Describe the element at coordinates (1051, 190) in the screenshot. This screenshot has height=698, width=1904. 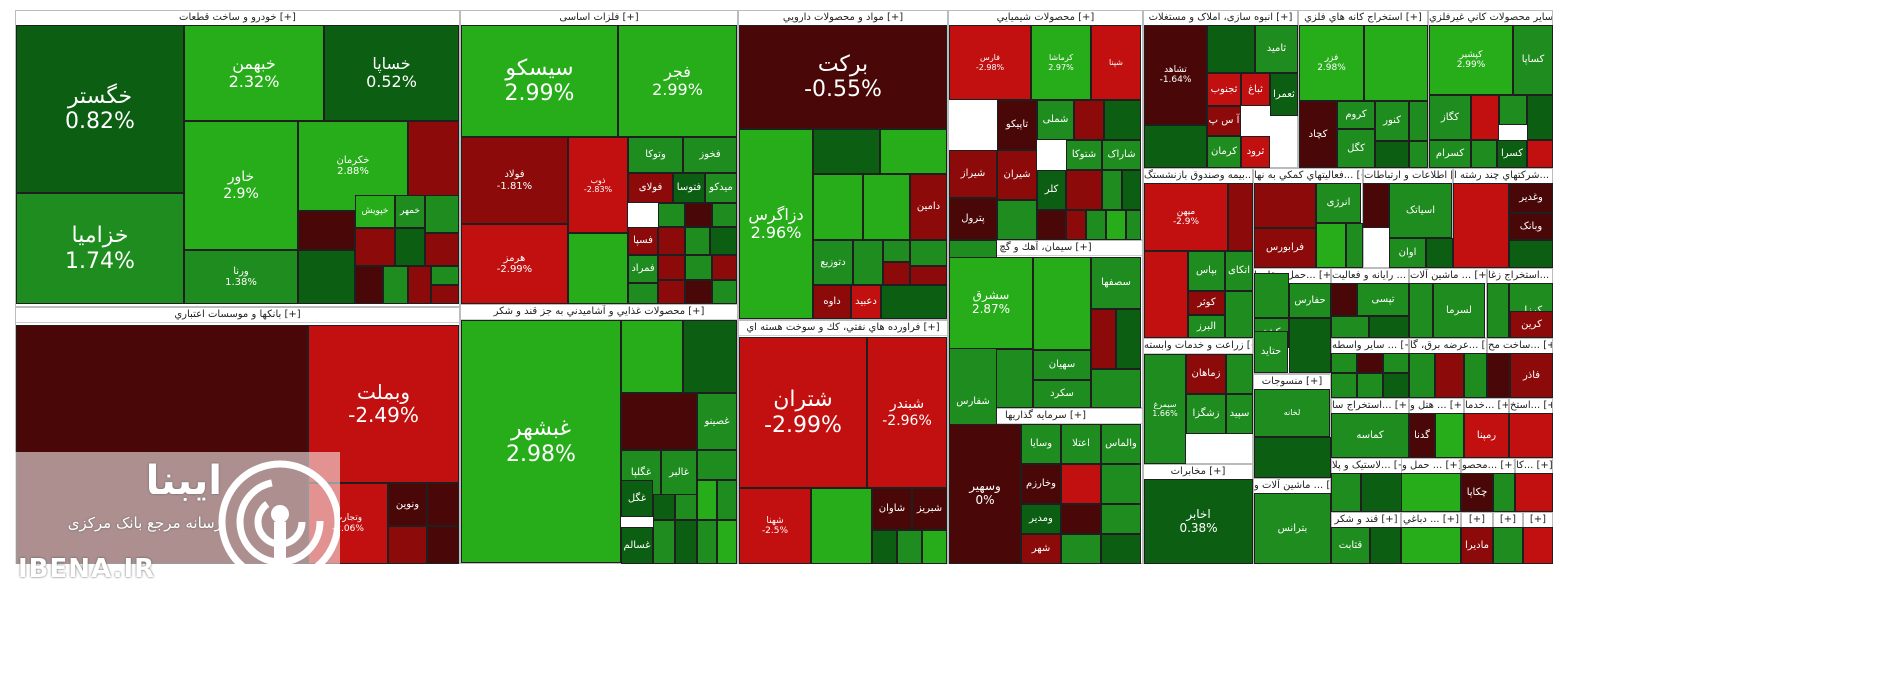
I see `stock-tile: کلر` at that location.